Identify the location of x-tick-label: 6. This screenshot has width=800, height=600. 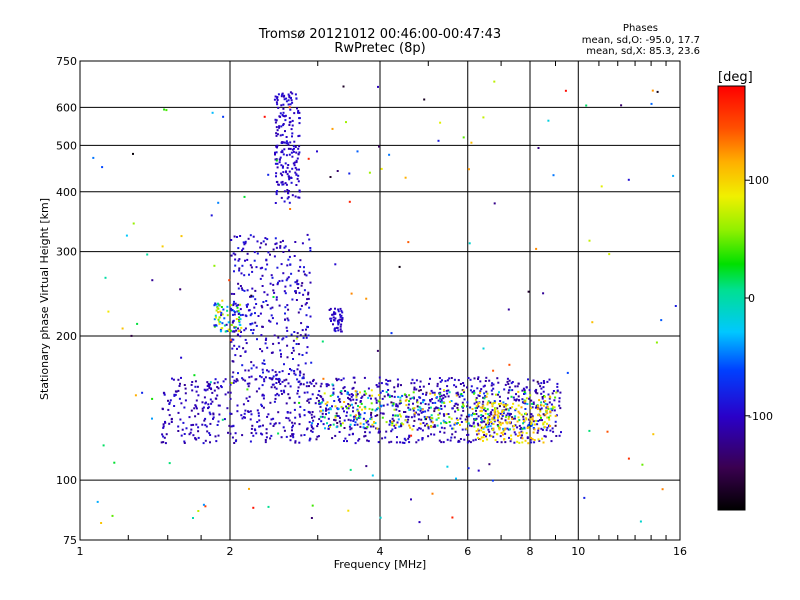
(467, 551).